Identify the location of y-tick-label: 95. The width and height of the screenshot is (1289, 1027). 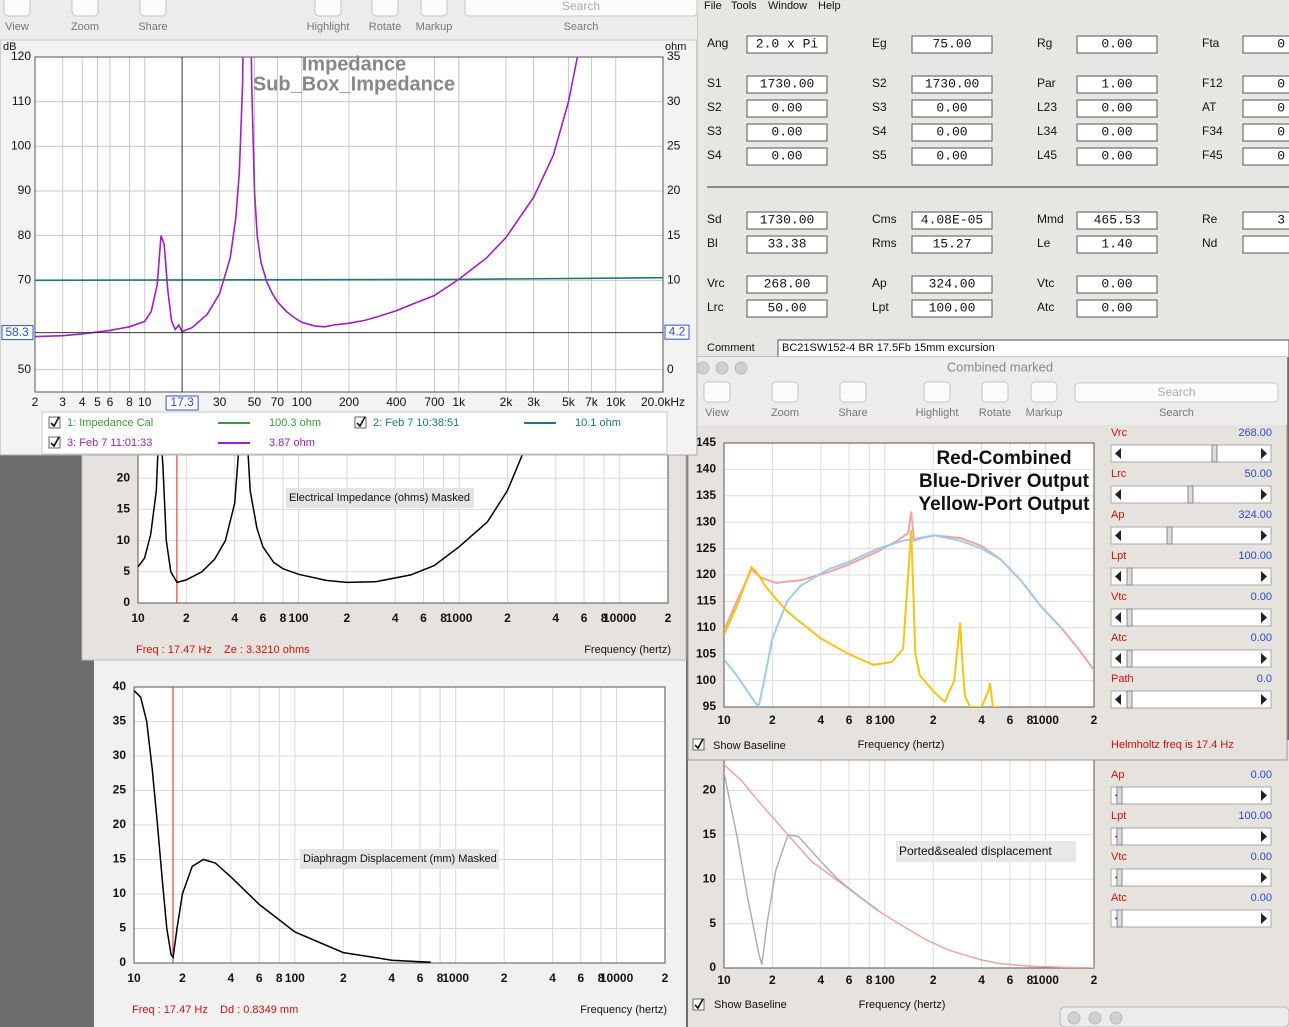
(710, 706).